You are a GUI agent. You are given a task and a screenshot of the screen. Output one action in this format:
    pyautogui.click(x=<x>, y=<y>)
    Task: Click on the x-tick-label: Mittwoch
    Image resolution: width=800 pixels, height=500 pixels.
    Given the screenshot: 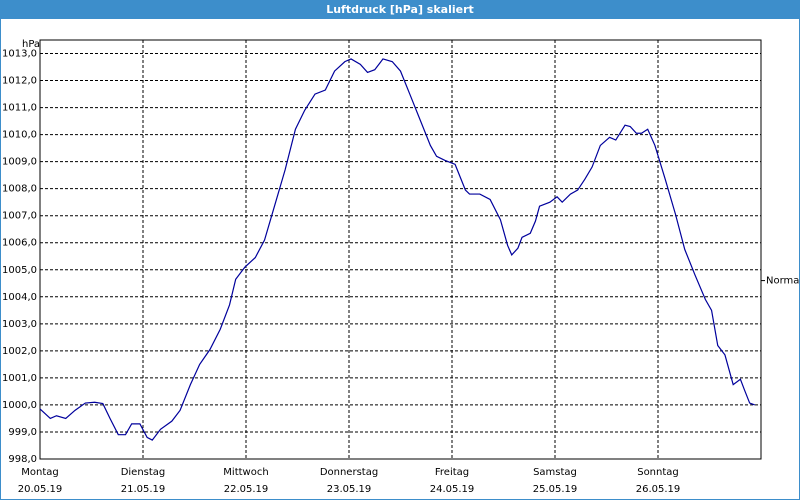 What is the action you would take?
    pyautogui.click(x=245, y=472)
    